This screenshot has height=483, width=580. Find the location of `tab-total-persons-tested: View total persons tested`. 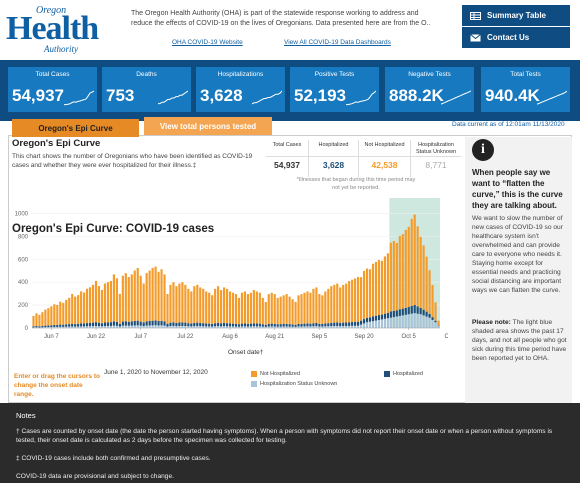

tab-total-persons-tested: View total persons tested is located at coordinates (208, 126).